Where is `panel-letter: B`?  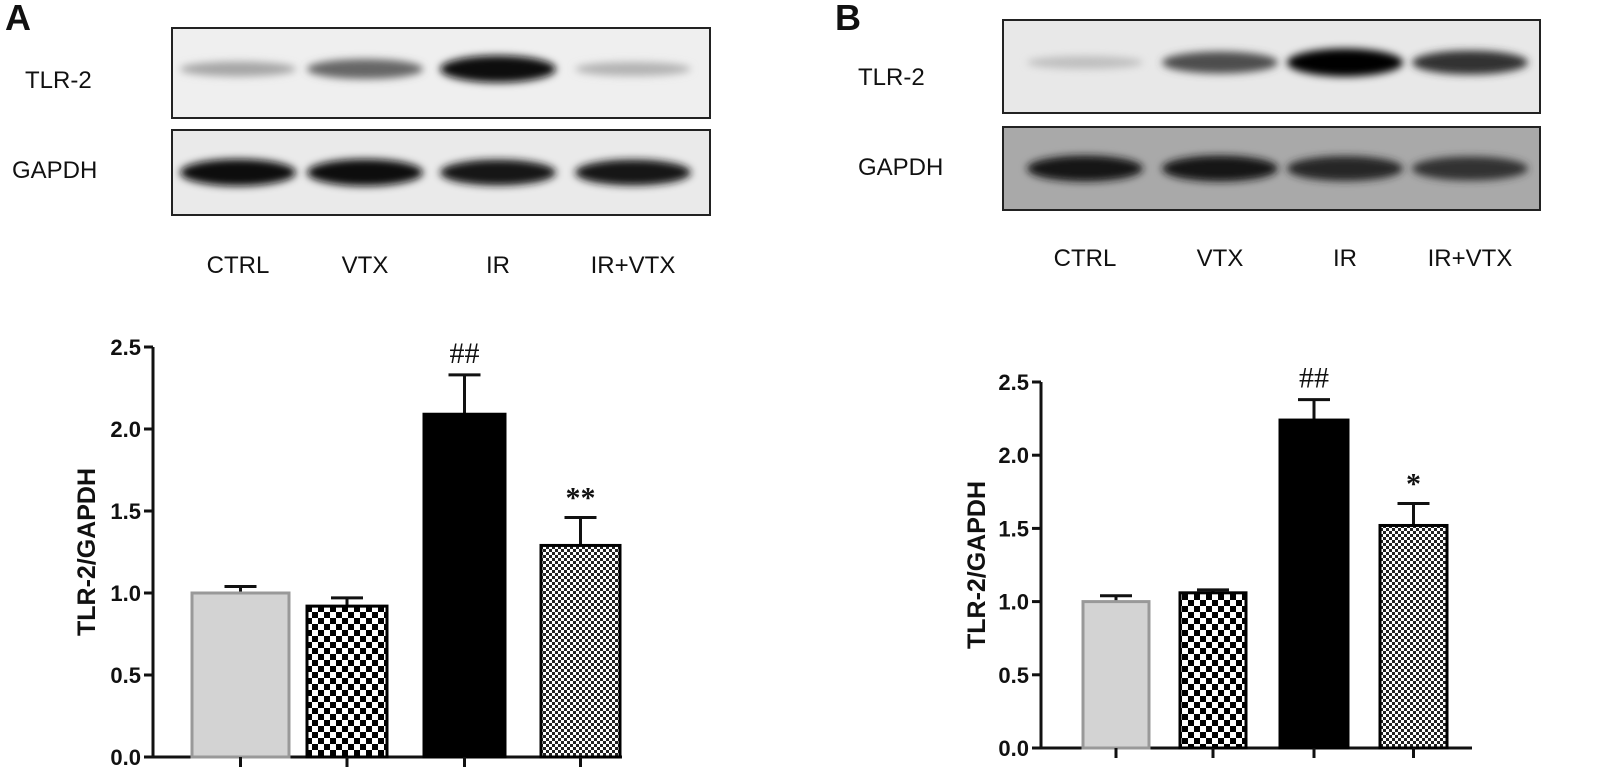
panel-letter: B is located at coordinates (848, 19).